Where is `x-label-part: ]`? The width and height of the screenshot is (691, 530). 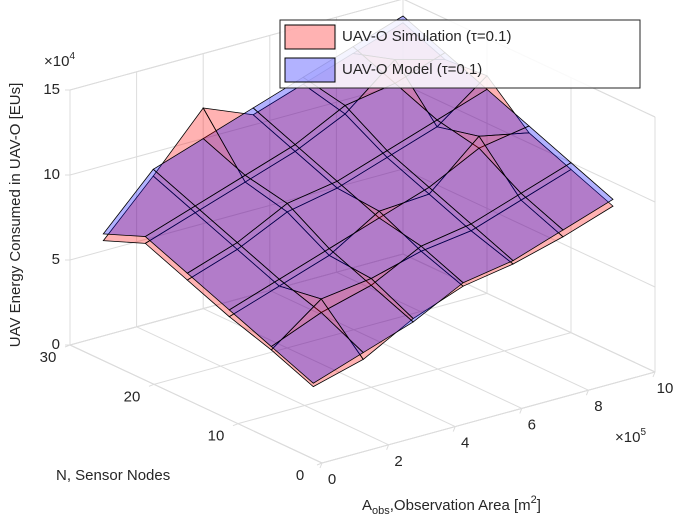 x-label-part: ] is located at coordinates (539, 505).